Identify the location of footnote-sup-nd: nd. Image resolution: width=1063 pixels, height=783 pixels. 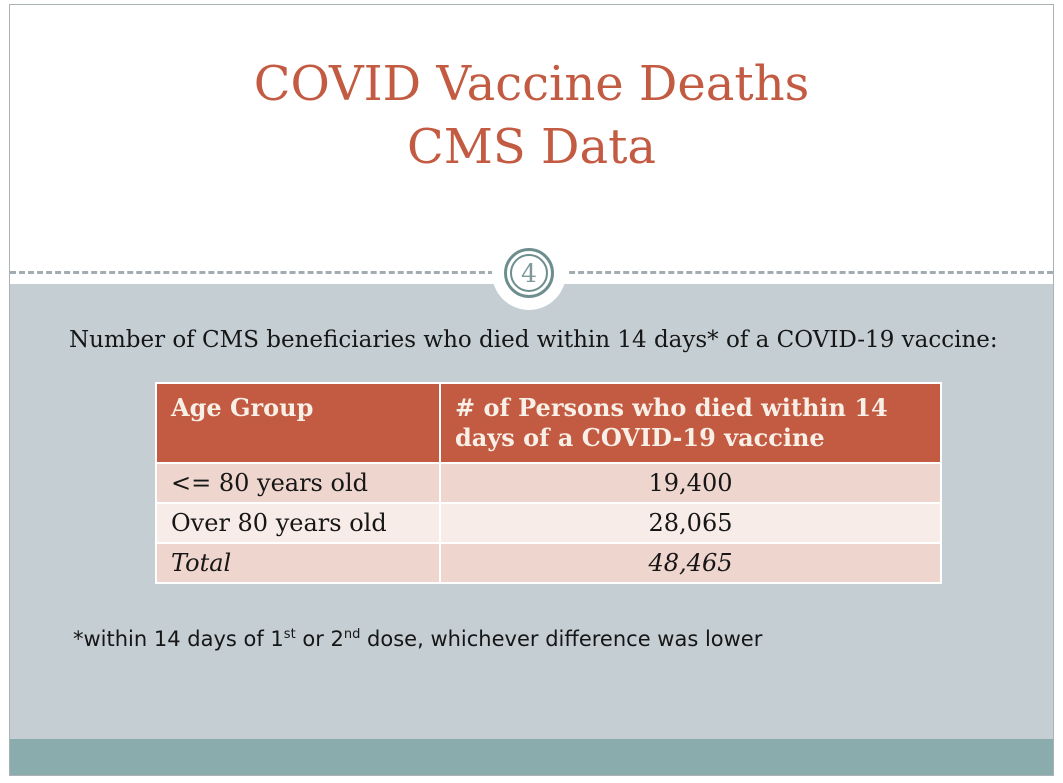
(352, 634).